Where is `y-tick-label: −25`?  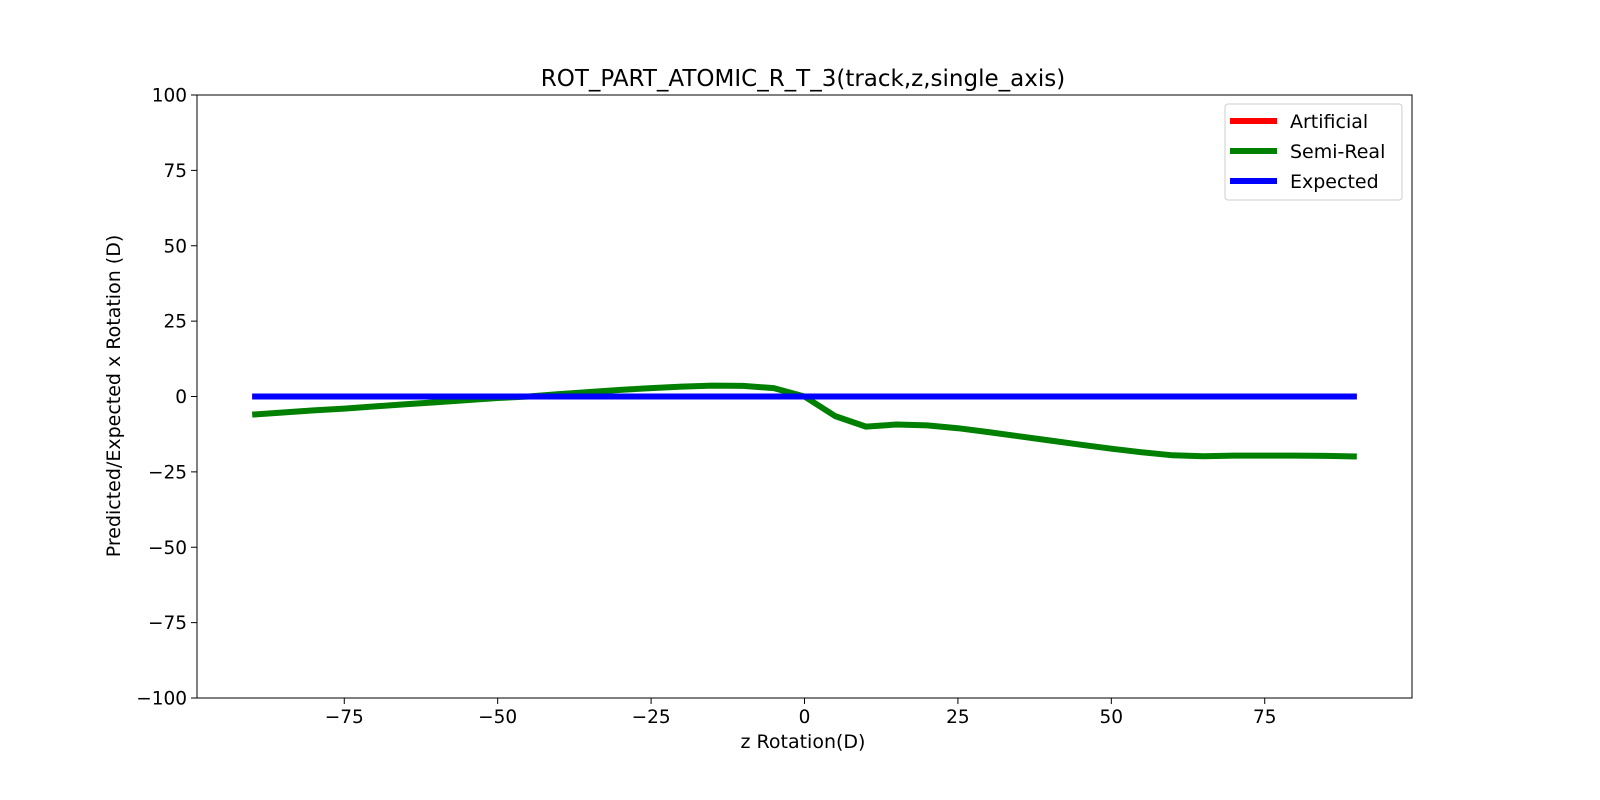 y-tick-label: −25 is located at coordinates (167, 472).